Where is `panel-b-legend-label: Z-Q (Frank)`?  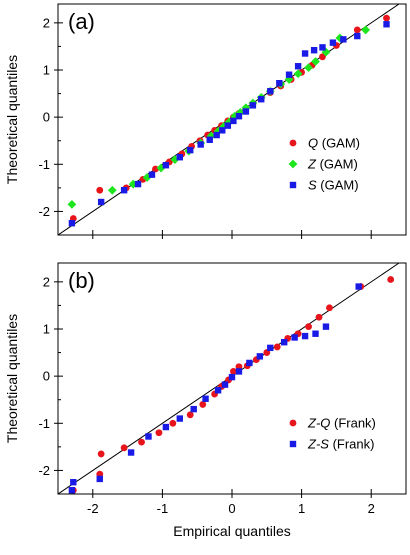
panel-b-legend-label: Z-Q (Frank) is located at coordinates (341, 423).